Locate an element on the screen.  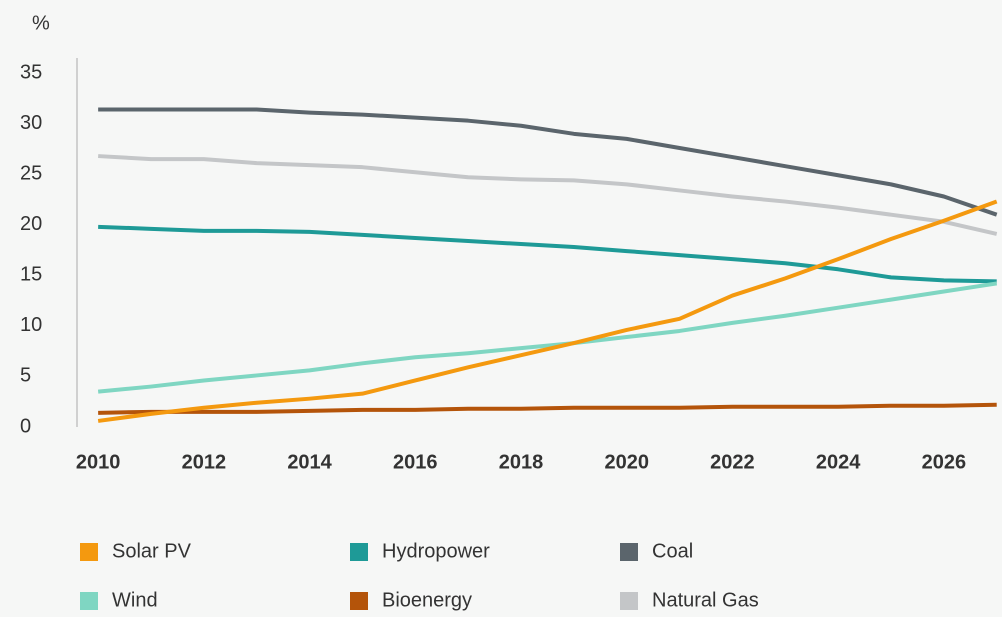
y-tick-label: 5 is located at coordinates (25, 376).